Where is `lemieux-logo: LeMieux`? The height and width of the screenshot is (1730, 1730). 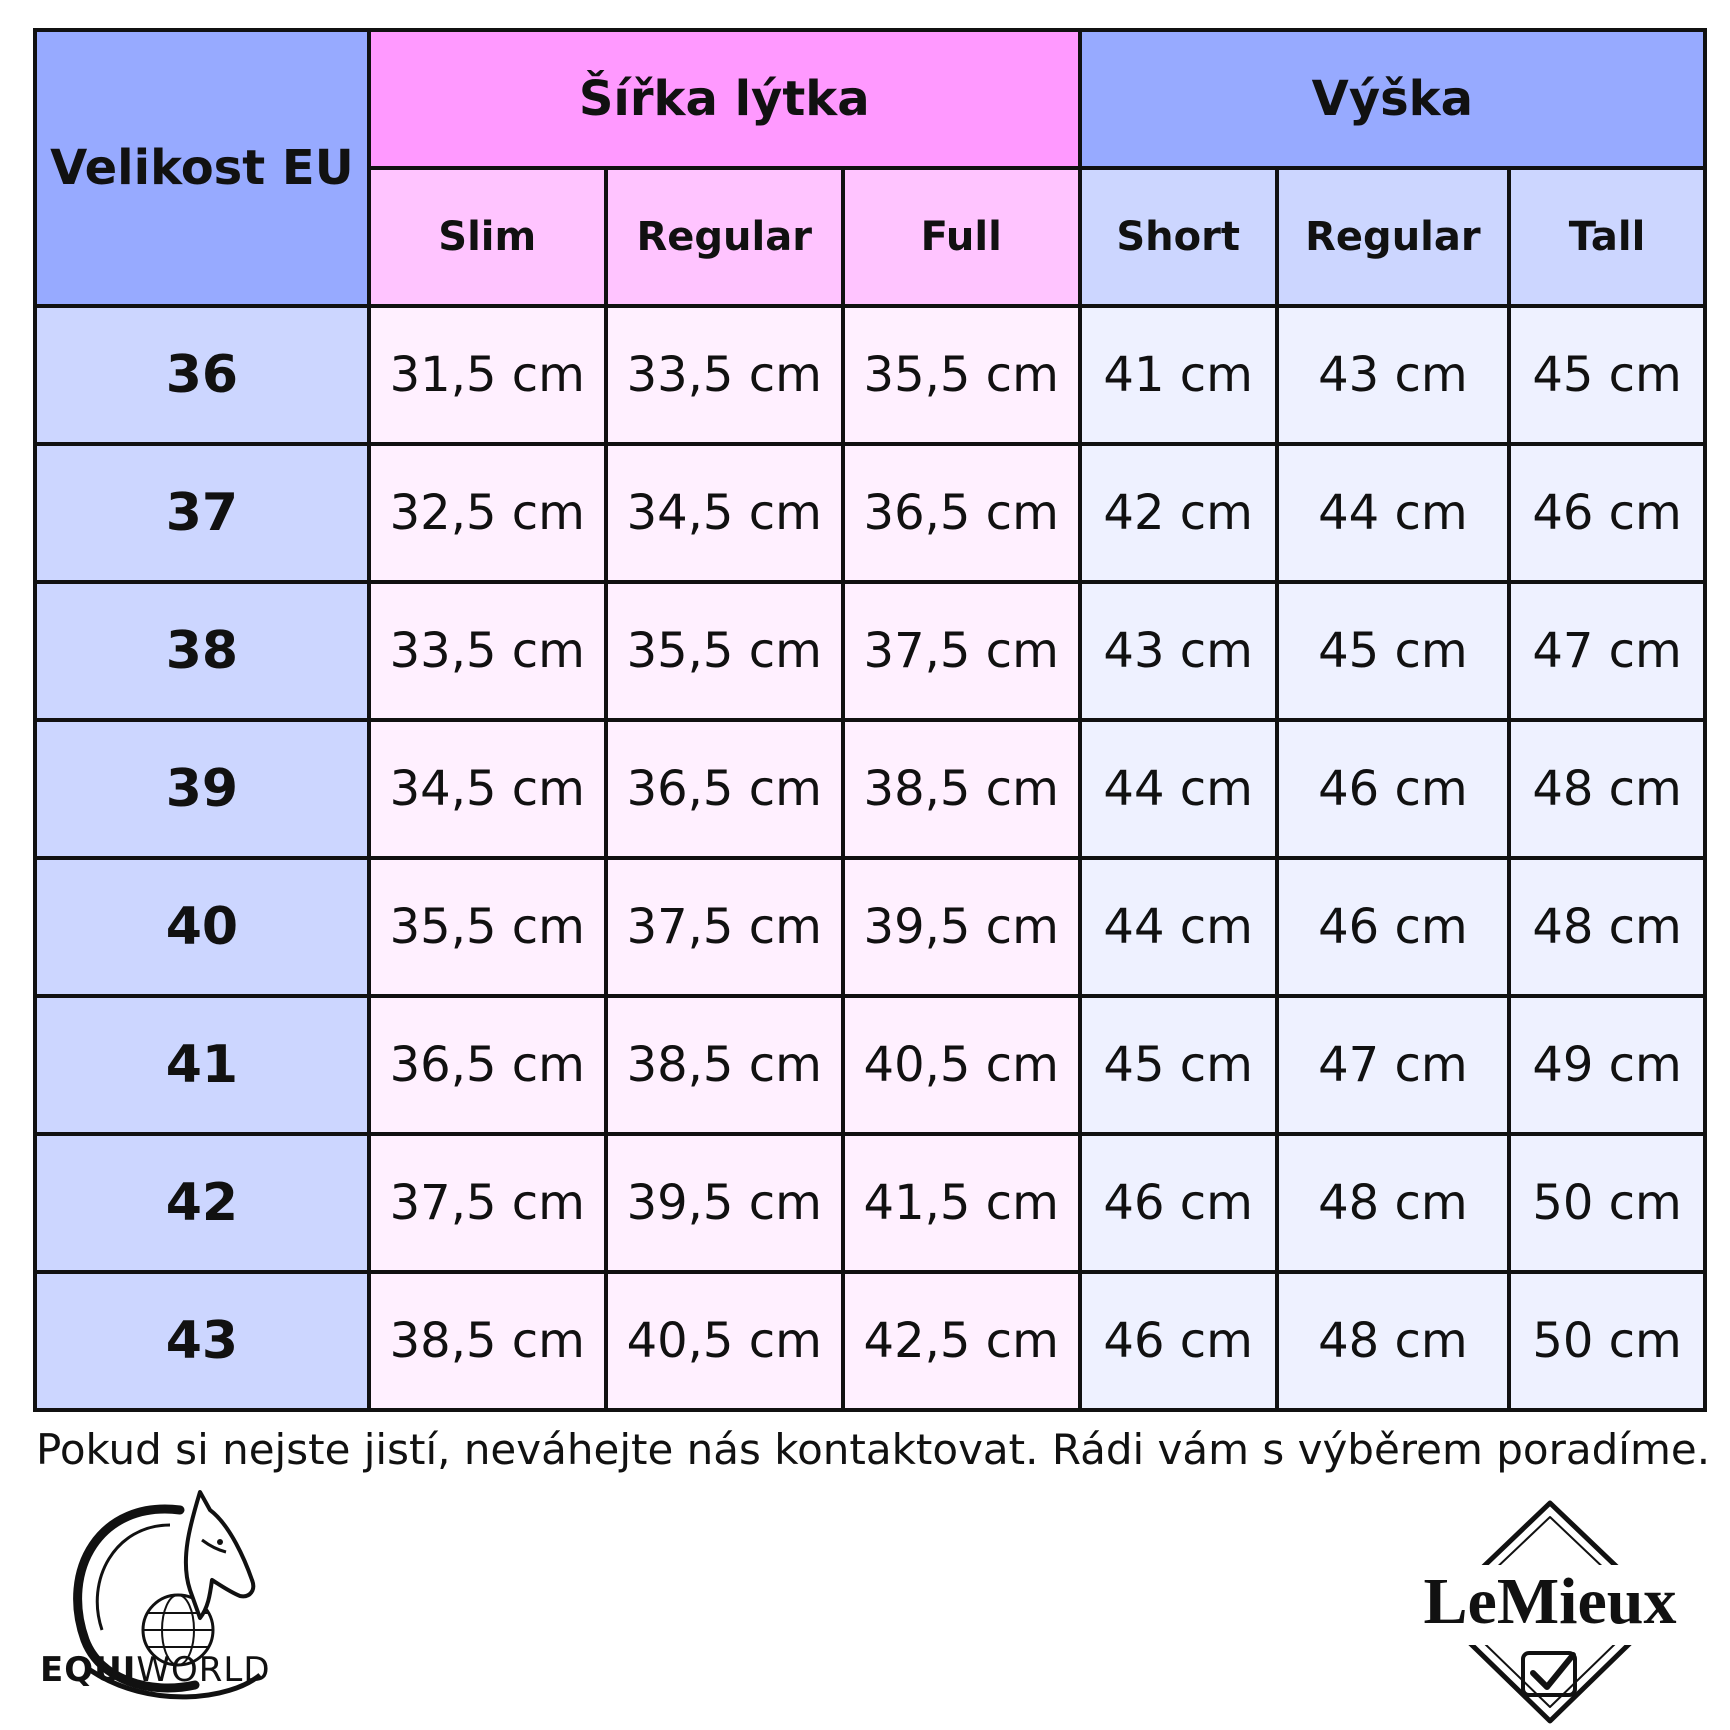 lemieux-logo: LeMieux is located at coordinates (1550, 1612).